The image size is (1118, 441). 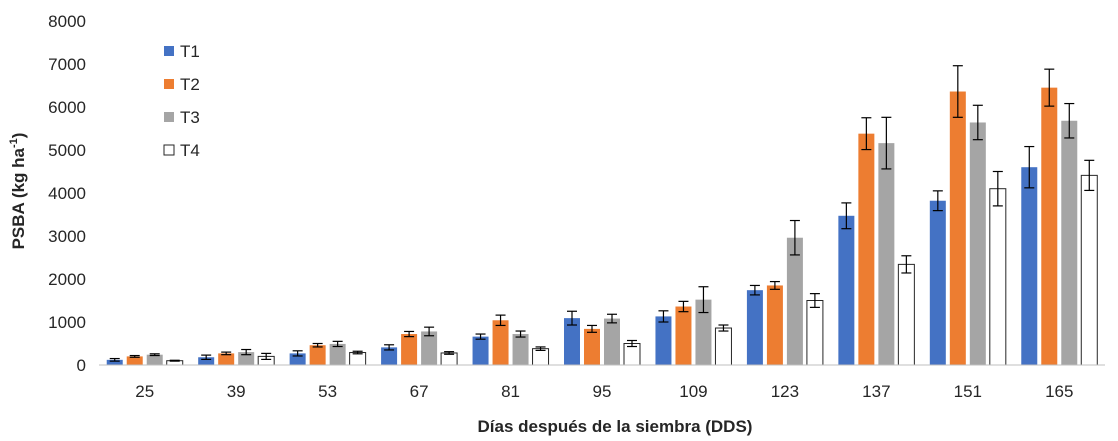 What do you see at coordinates (144, 391) in the screenshot?
I see `x-tick-label: 25` at bounding box center [144, 391].